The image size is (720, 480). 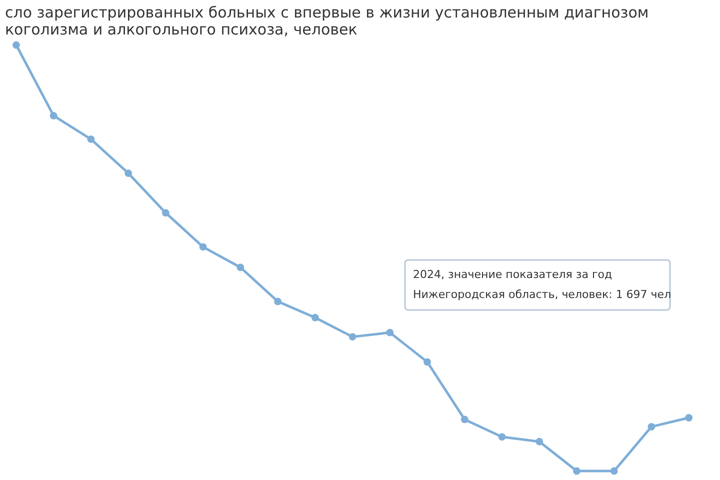 What do you see at coordinates (181, 29) in the screenshot?
I see `text: коголизма и алкогольного психоза, человек` at bounding box center [181, 29].